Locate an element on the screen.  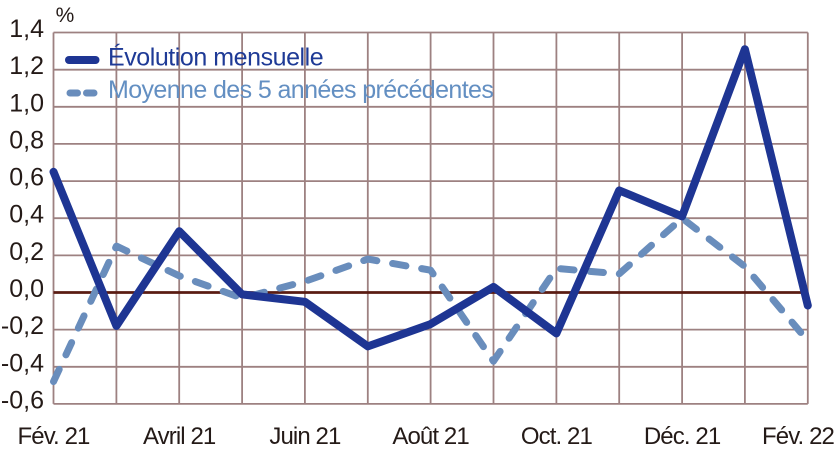
svg-text: Déc. 21 is located at coordinates (682, 436).